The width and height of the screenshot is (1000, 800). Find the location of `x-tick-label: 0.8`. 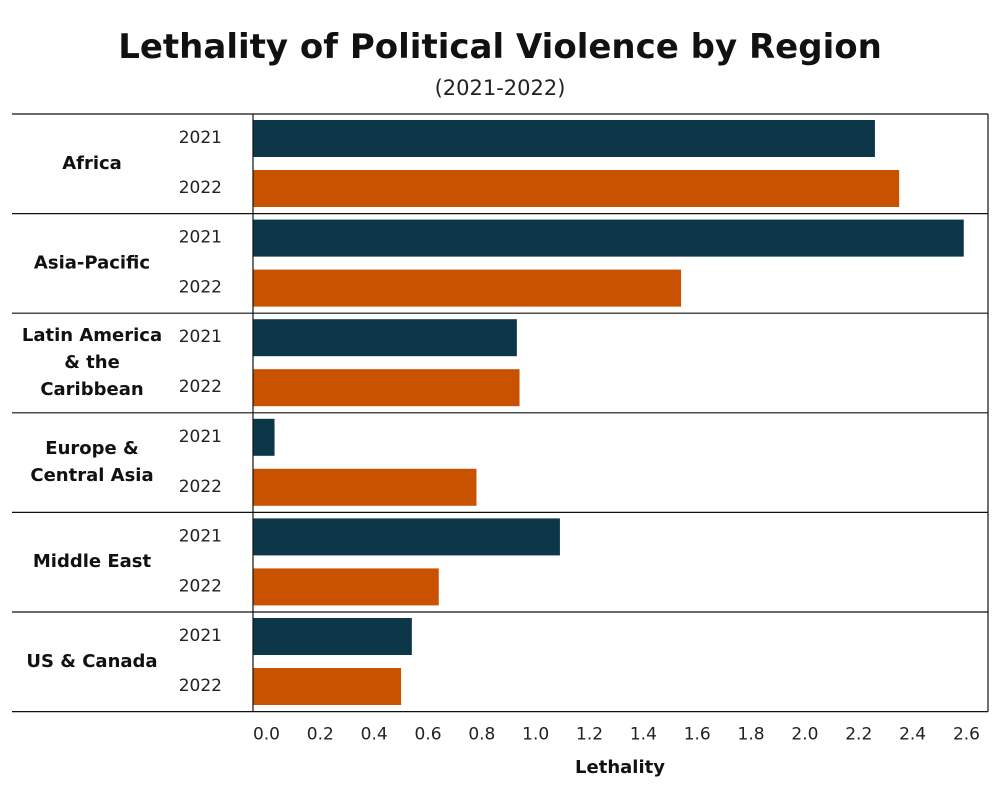

x-tick-label: 0.8 is located at coordinates (481, 735).